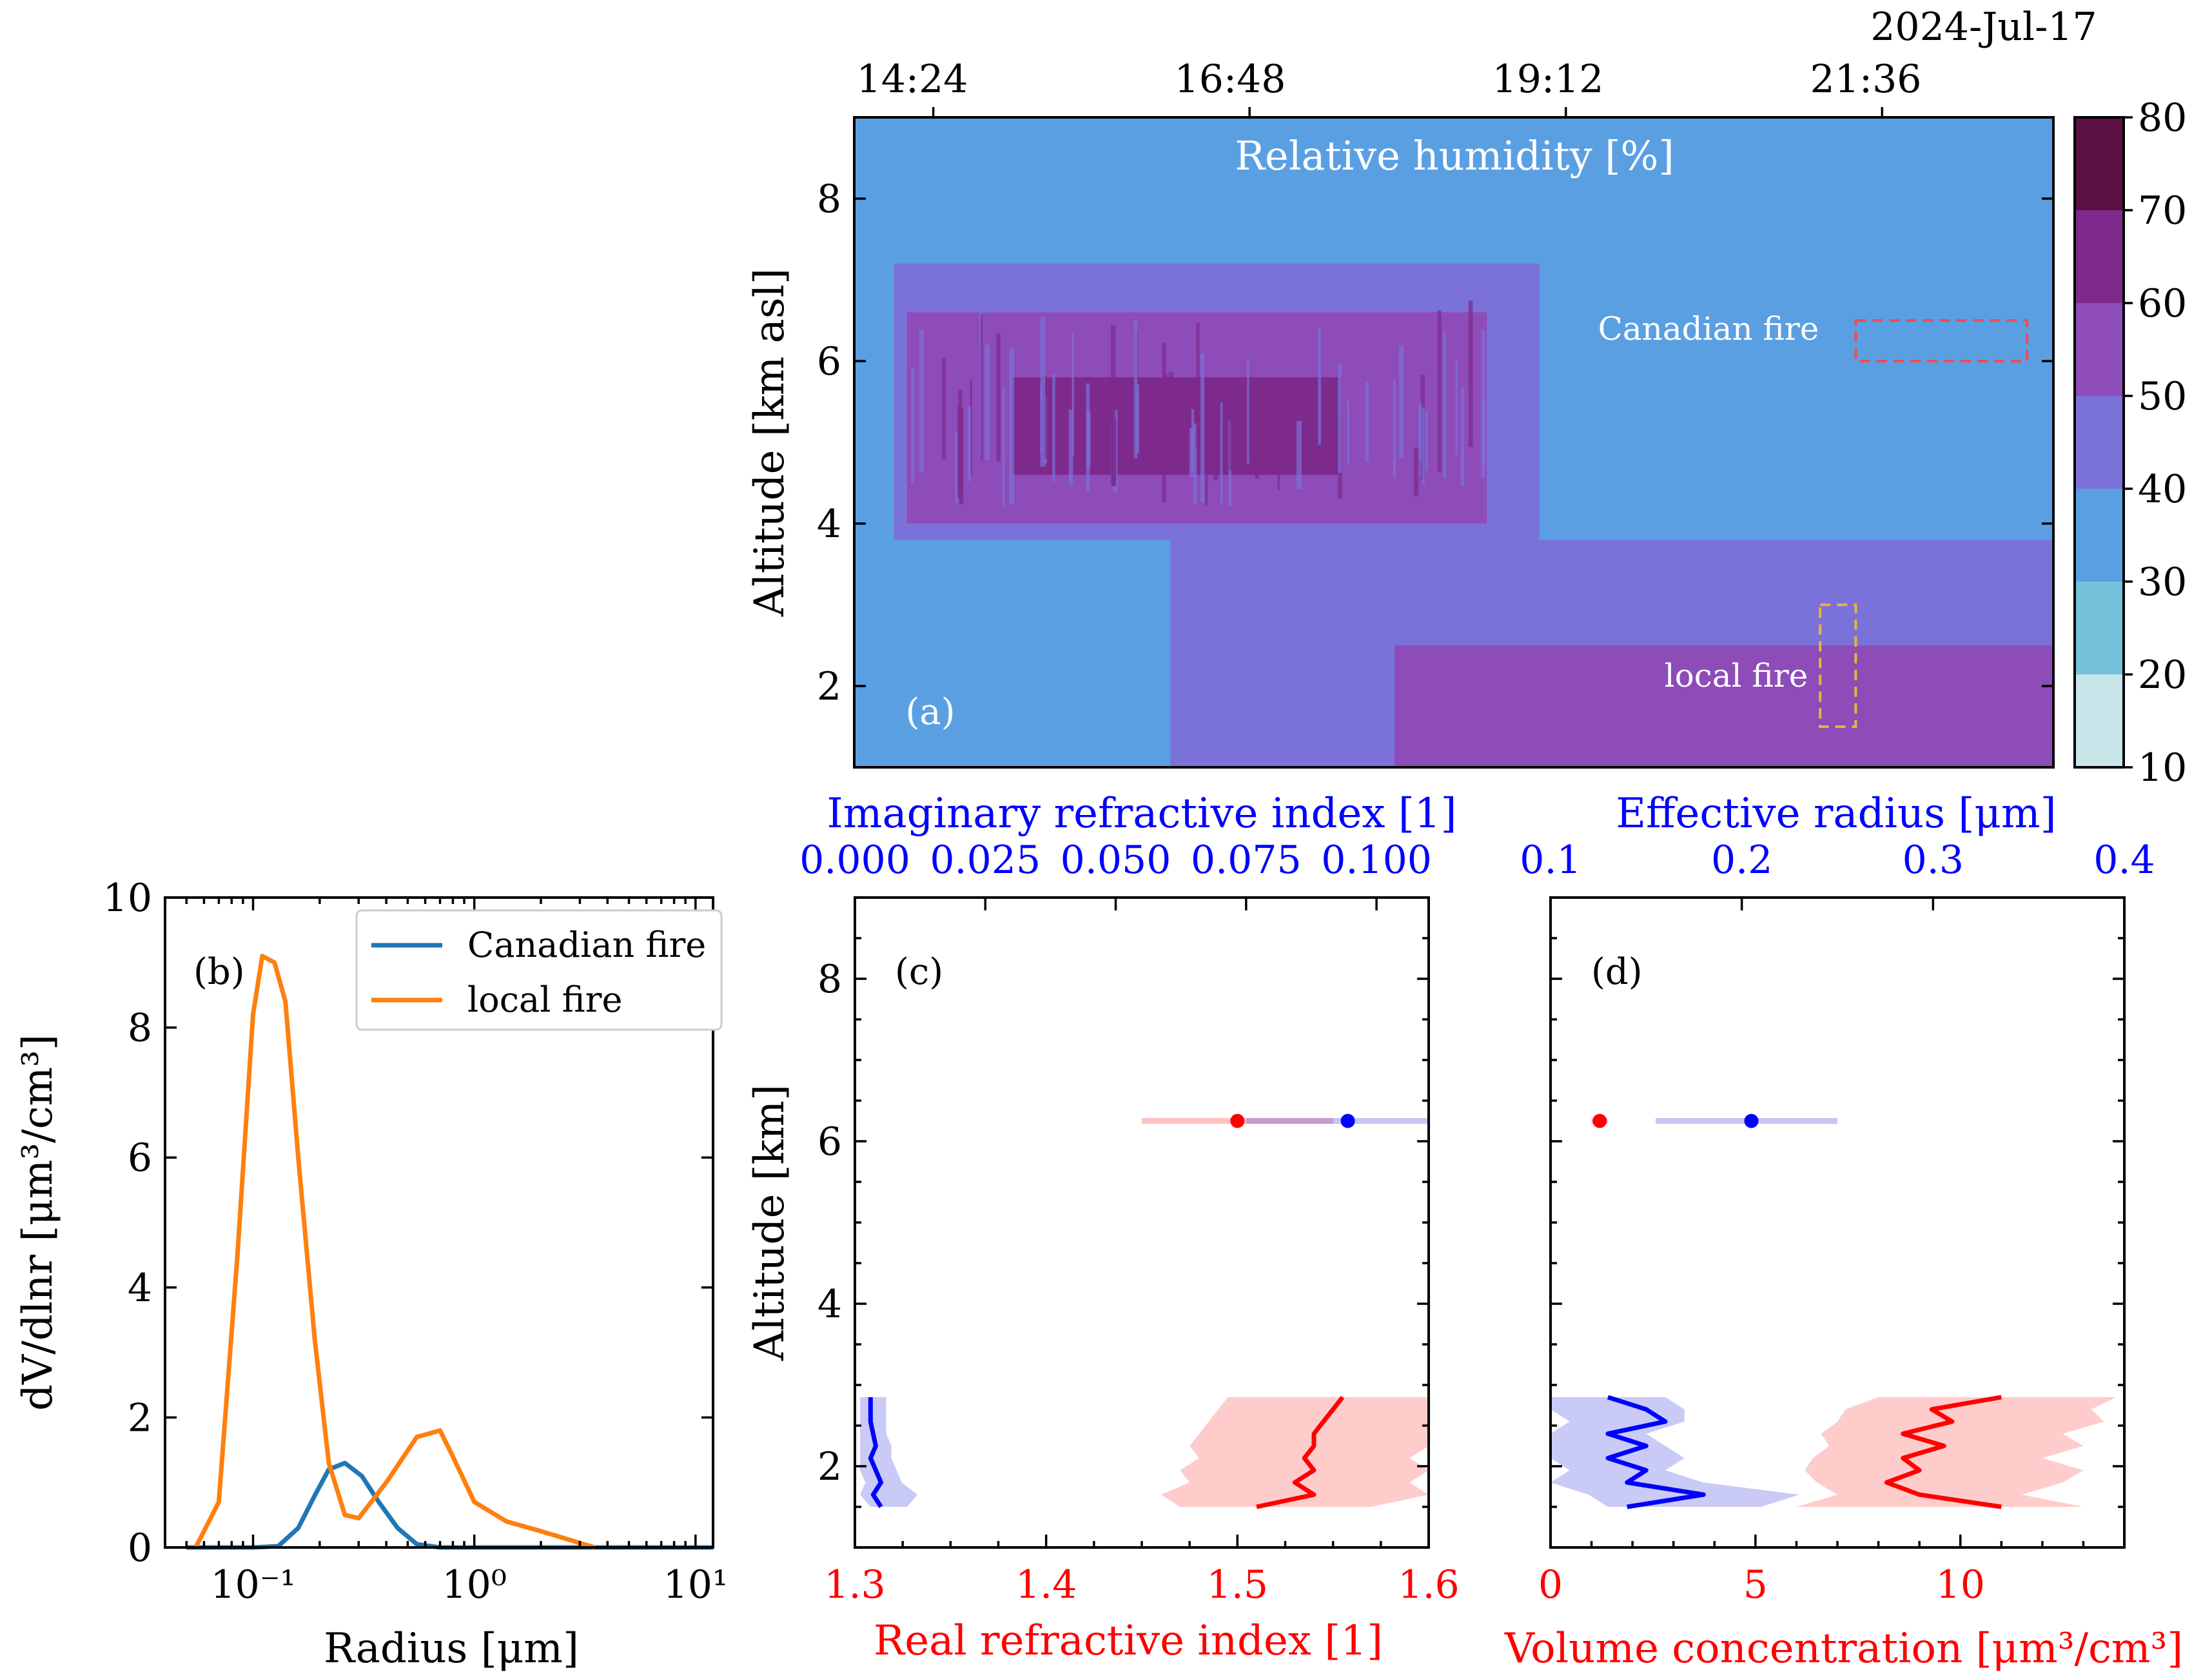 This screenshot has height=1679, width=2212. What do you see at coordinates (474, 1584) in the screenshot?
I see `x-tick-label: 10⁰` at bounding box center [474, 1584].